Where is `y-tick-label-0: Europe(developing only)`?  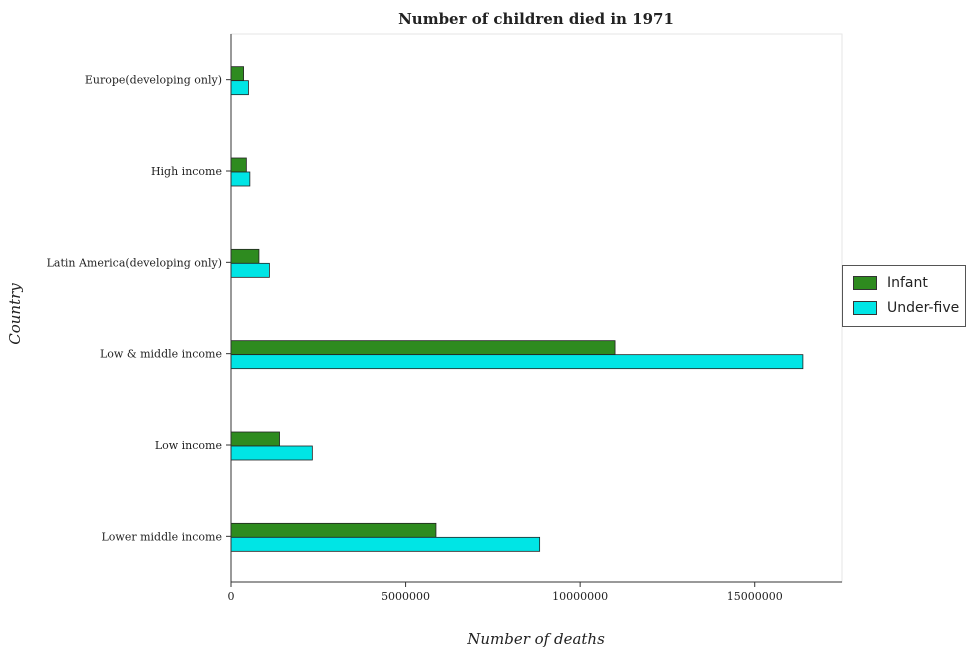 y-tick-label-0: Europe(developing only) is located at coordinates (153, 80).